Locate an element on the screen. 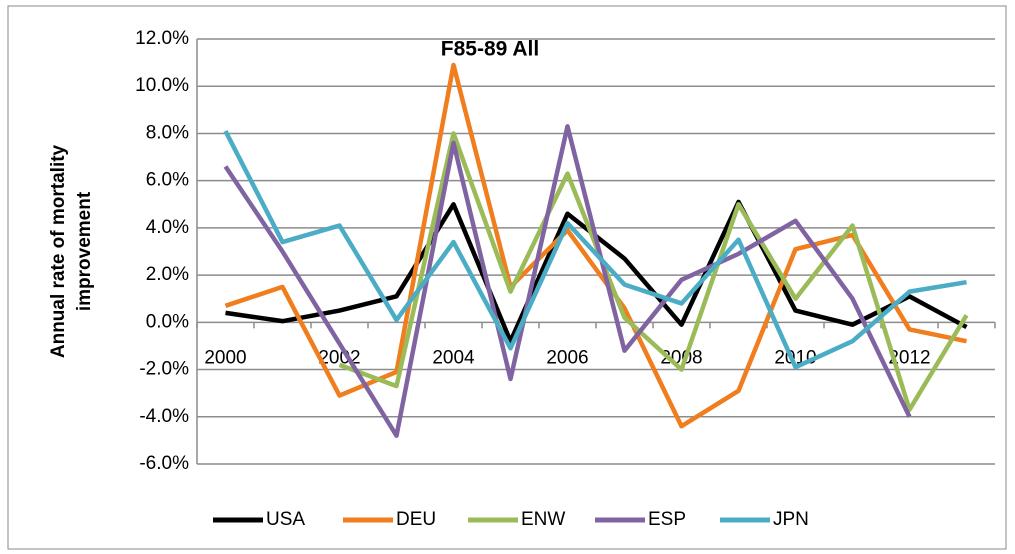 This screenshot has height=554, width=1015. legend-label: ENW is located at coordinates (543, 519).